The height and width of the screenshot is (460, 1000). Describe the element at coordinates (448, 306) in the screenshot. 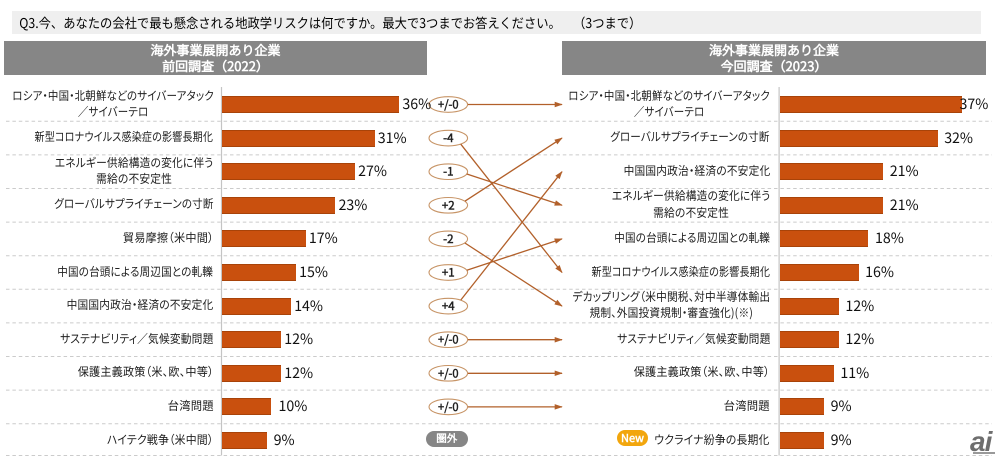

I see `svg-text: +4` at that location.